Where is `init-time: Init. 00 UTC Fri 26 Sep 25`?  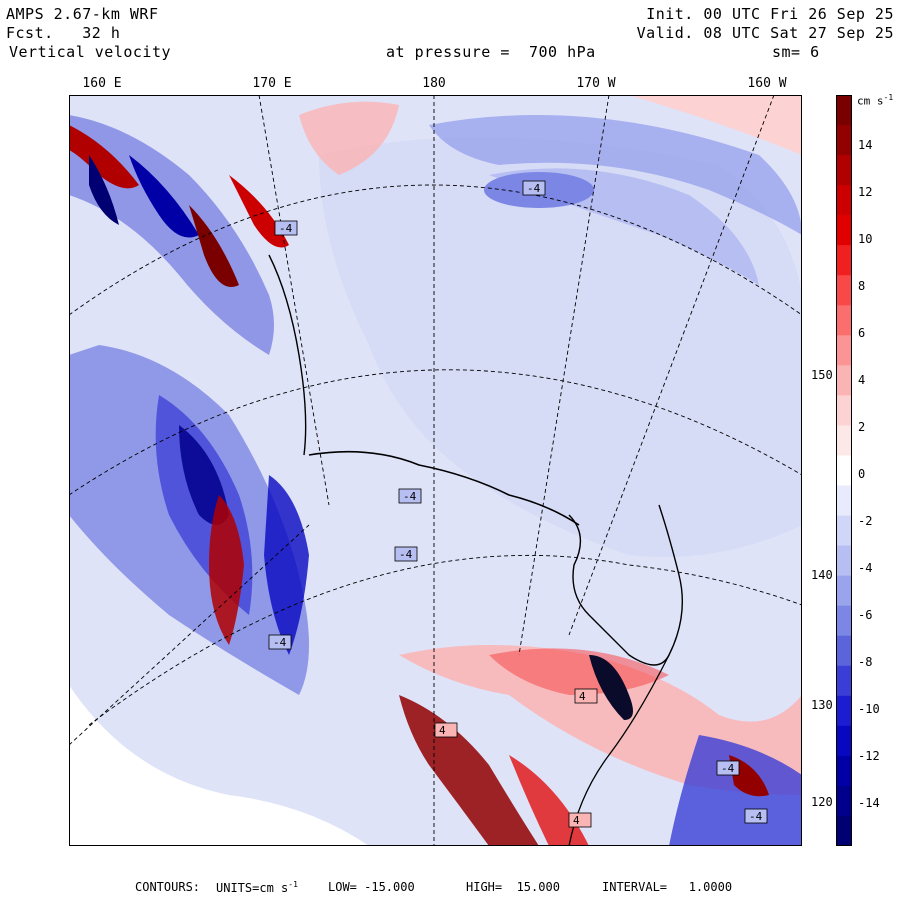 init-time: Init. 00 UTC Fri 26 Sep 25 is located at coordinates (770, 14).